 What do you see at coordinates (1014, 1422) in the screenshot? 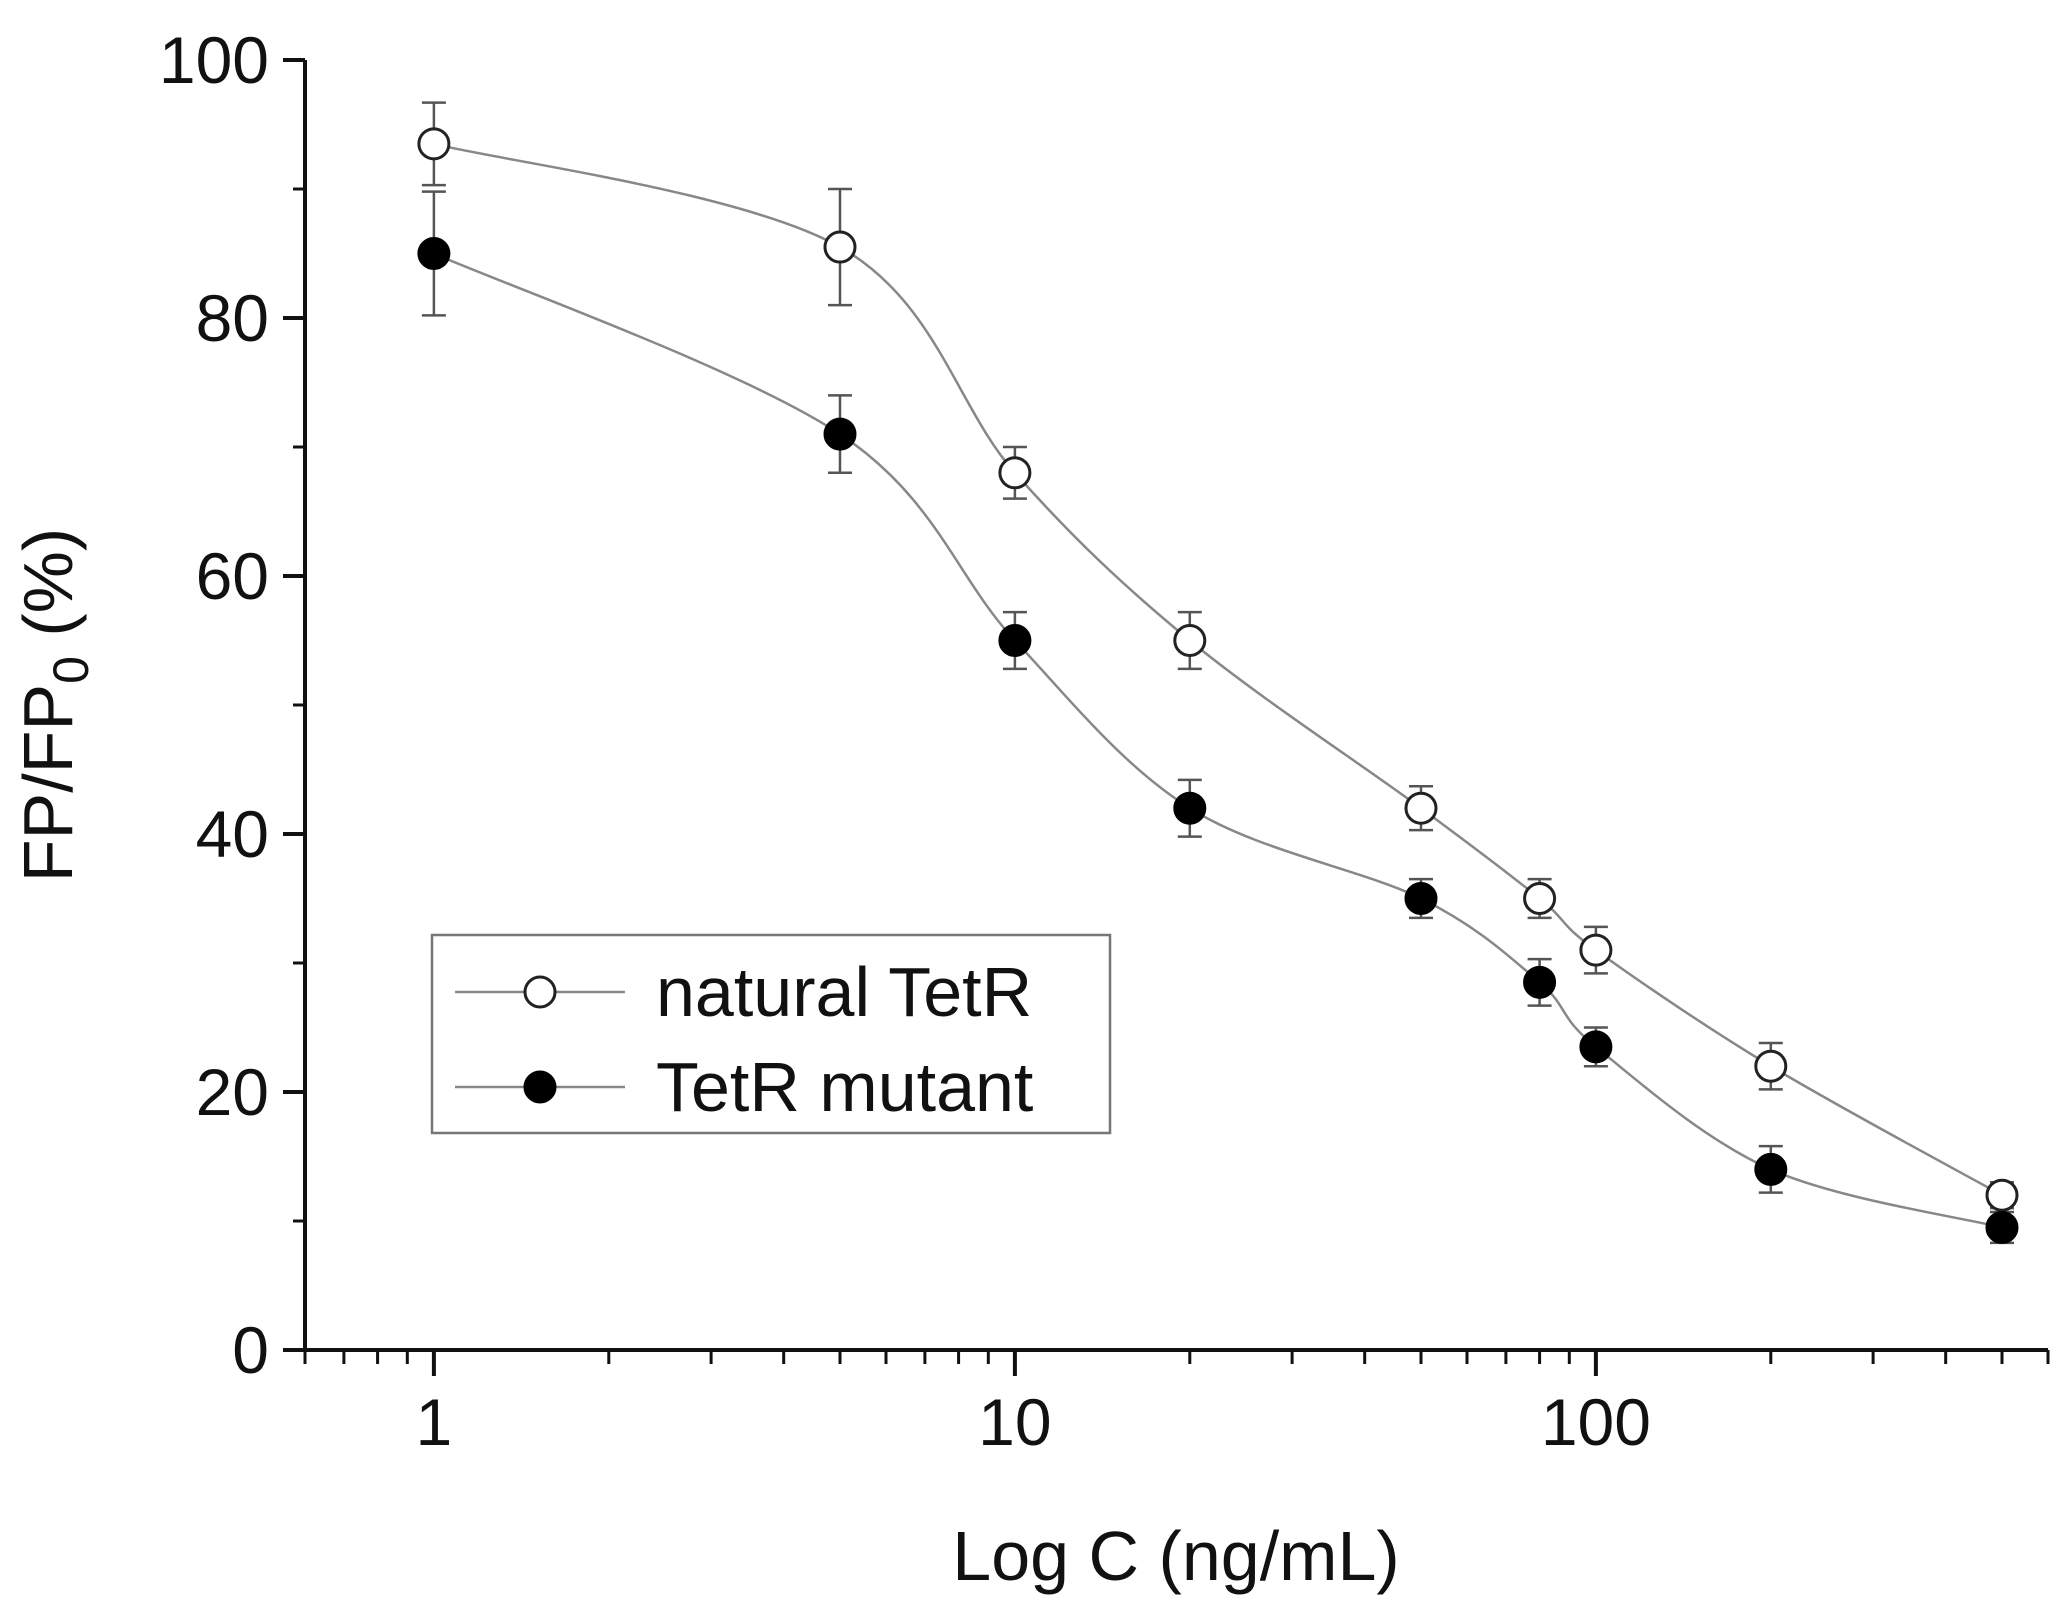
I see `x-tick-label: 10` at bounding box center [1014, 1422].